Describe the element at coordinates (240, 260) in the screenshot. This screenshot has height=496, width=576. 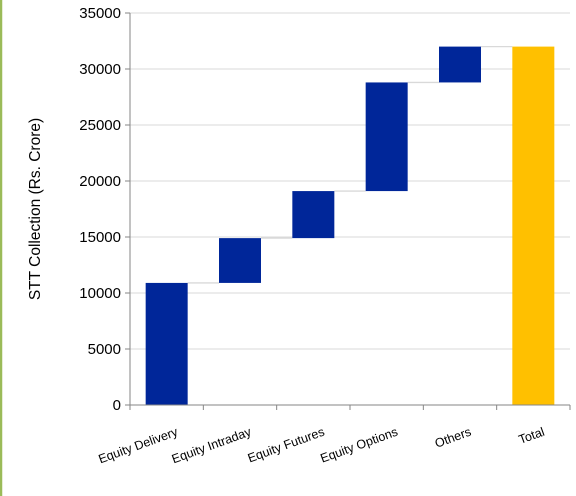
I see `bar-equity-intraday` at that location.